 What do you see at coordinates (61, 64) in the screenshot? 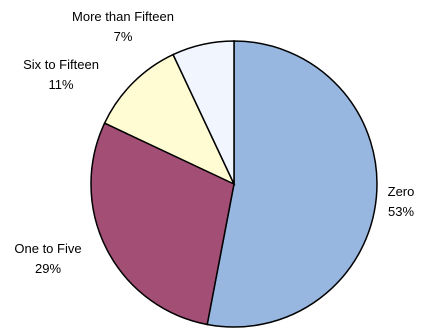
I see `slice-label-six-to-fifteen: Six to Fifteen` at bounding box center [61, 64].